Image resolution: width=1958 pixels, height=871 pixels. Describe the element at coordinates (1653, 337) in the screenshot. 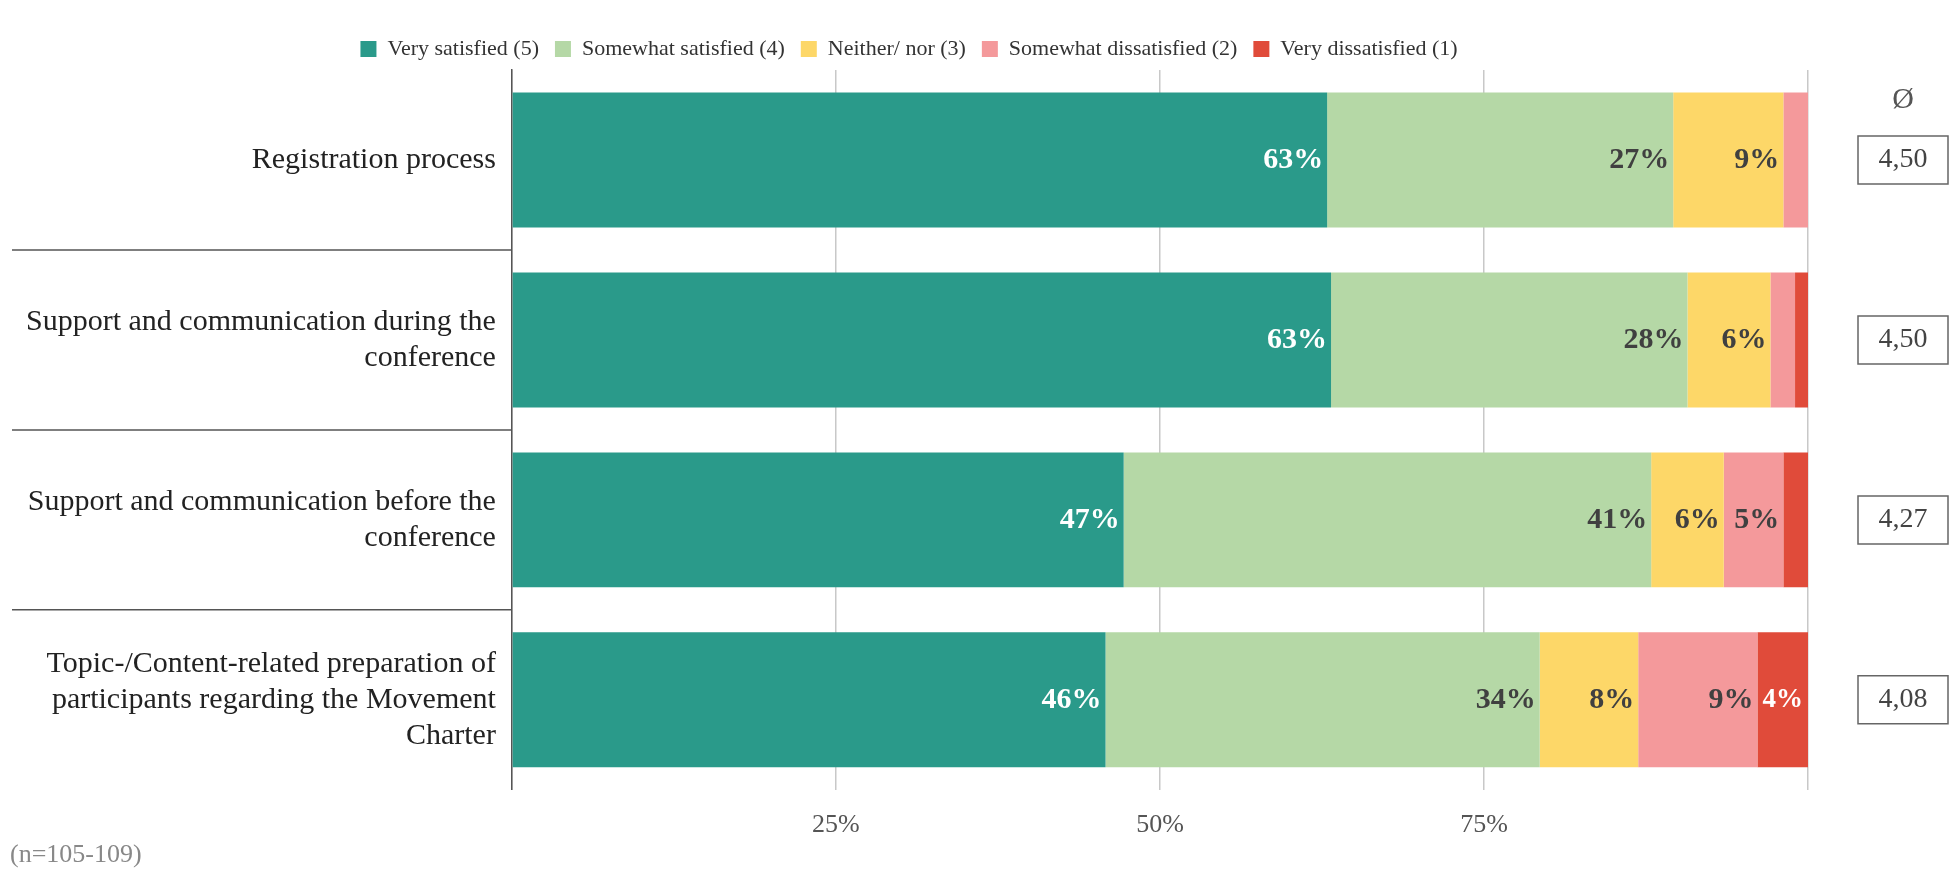

I see `data-label: 28%` at that location.